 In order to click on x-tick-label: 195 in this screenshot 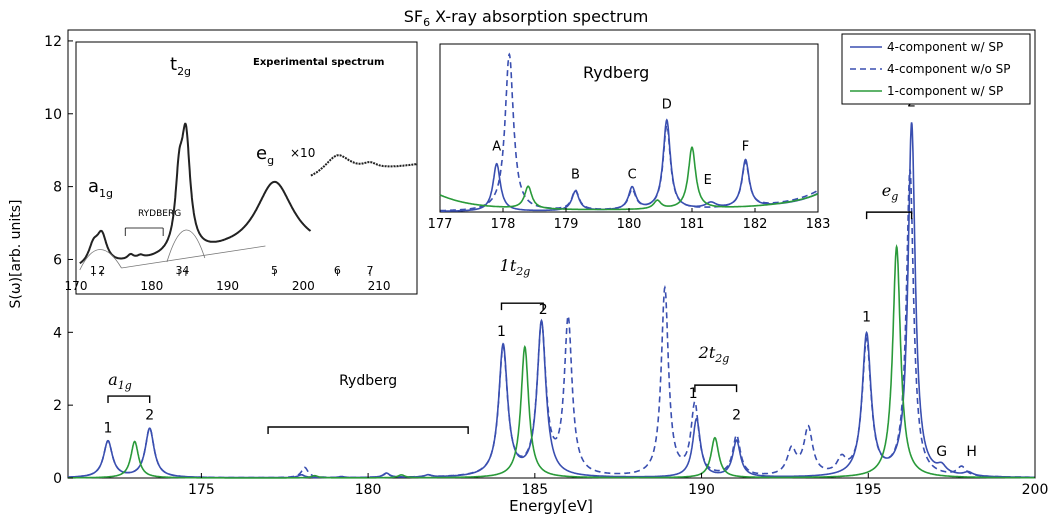, I will do `click(868, 490)`.